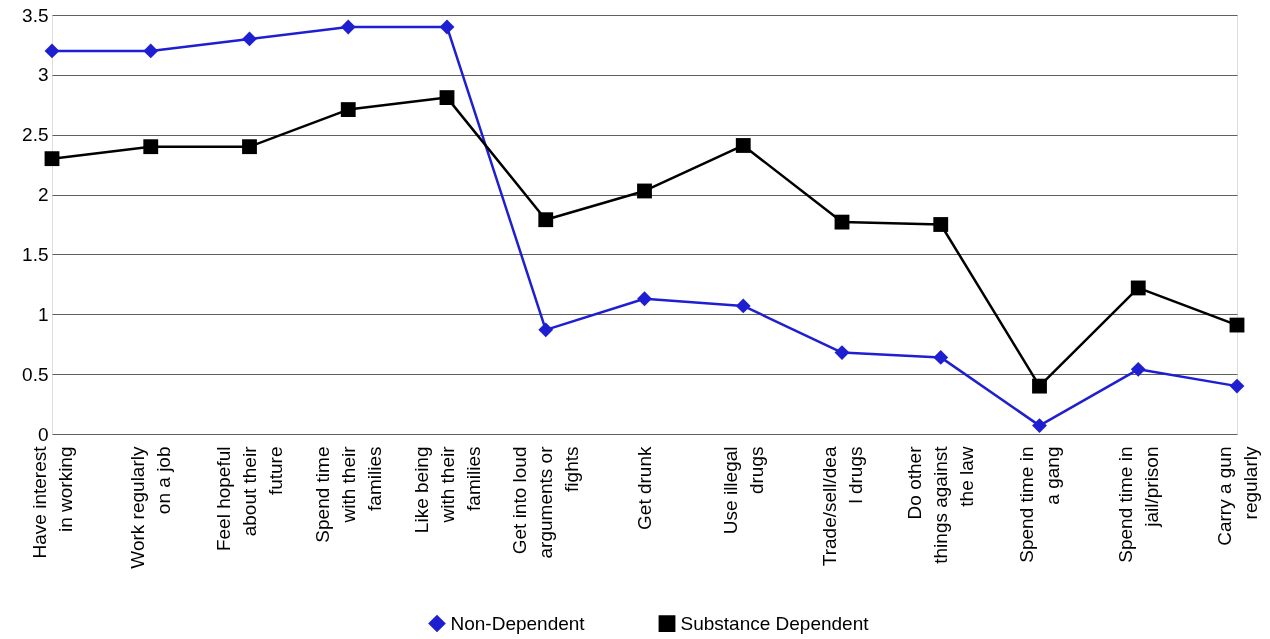  What do you see at coordinates (743, 490) in the screenshot?
I see `x-tick-label: Use illegal drugs` at bounding box center [743, 490].